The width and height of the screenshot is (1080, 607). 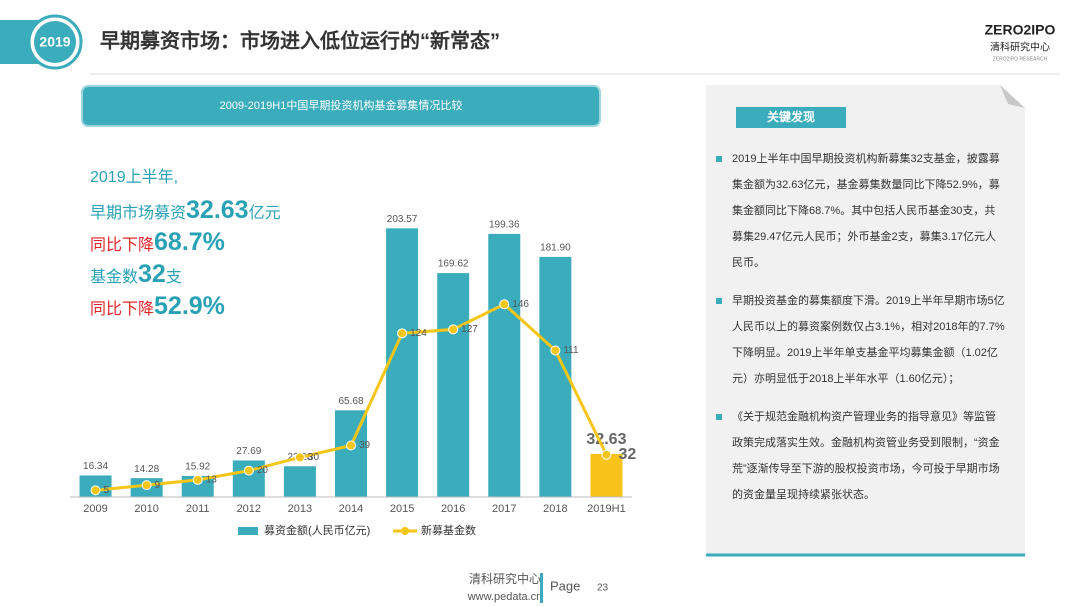 I want to click on footer-url: www.pedata.cn, so click(x=505, y=597).